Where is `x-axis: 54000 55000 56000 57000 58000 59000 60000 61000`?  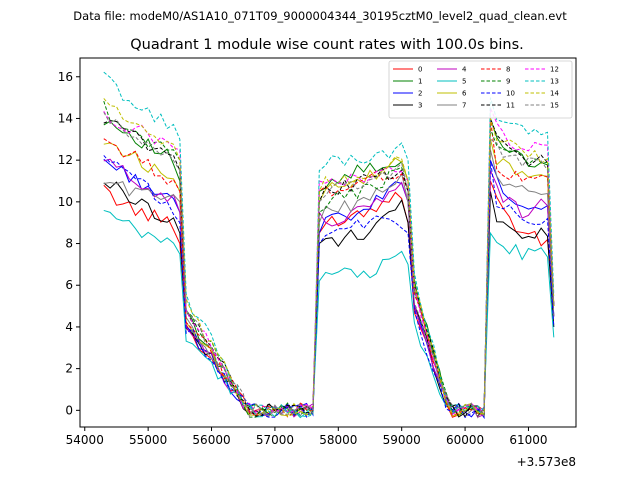 x-axis: 54000 55000 56000 57000 58000 59000 60000 61000 is located at coordinates (307, 437).